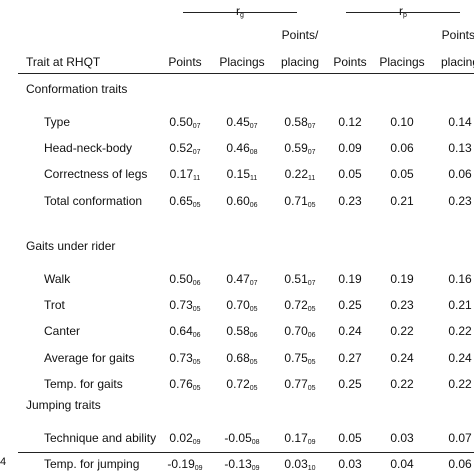 The width and height of the screenshot is (474, 476). What do you see at coordinates (238, 11) in the screenshot?
I see `rg-header-label: r` at bounding box center [238, 11].